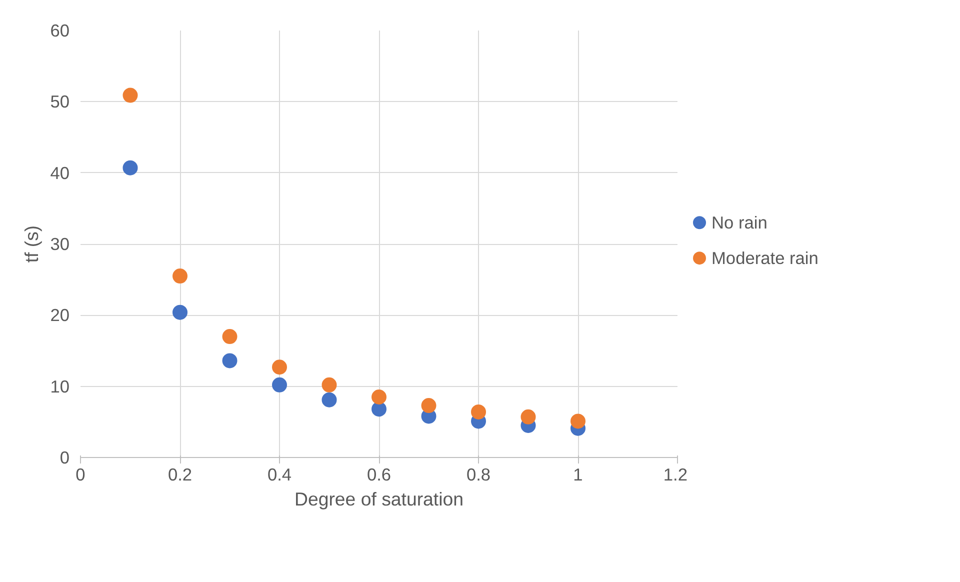 The height and width of the screenshot is (582, 960). I want to click on y-tick-label: 50, so click(60, 102).